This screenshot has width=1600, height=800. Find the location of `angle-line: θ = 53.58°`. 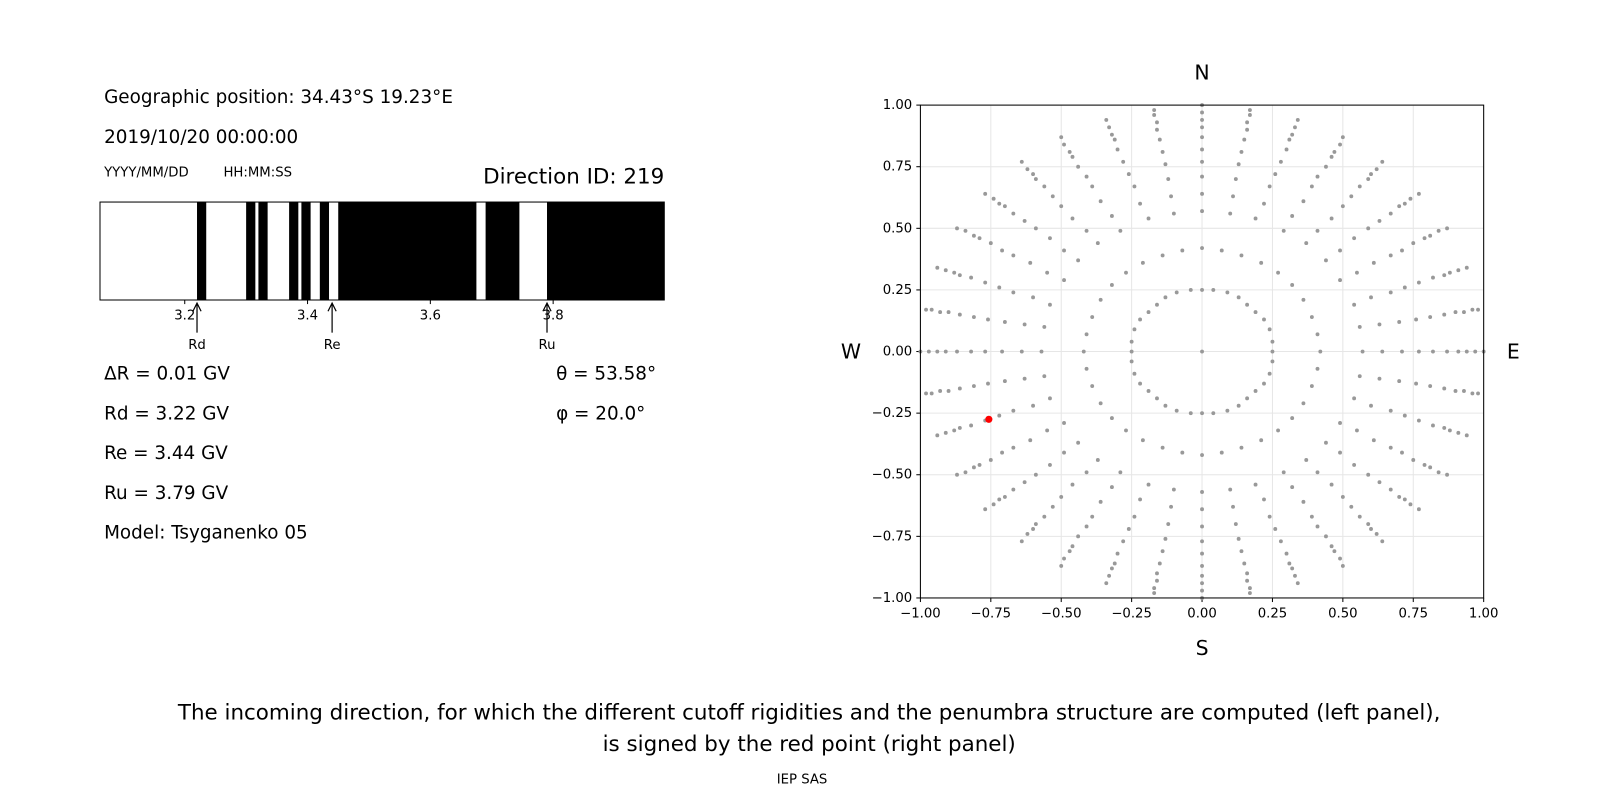

angle-line: θ = 53.58° is located at coordinates (606, 373).